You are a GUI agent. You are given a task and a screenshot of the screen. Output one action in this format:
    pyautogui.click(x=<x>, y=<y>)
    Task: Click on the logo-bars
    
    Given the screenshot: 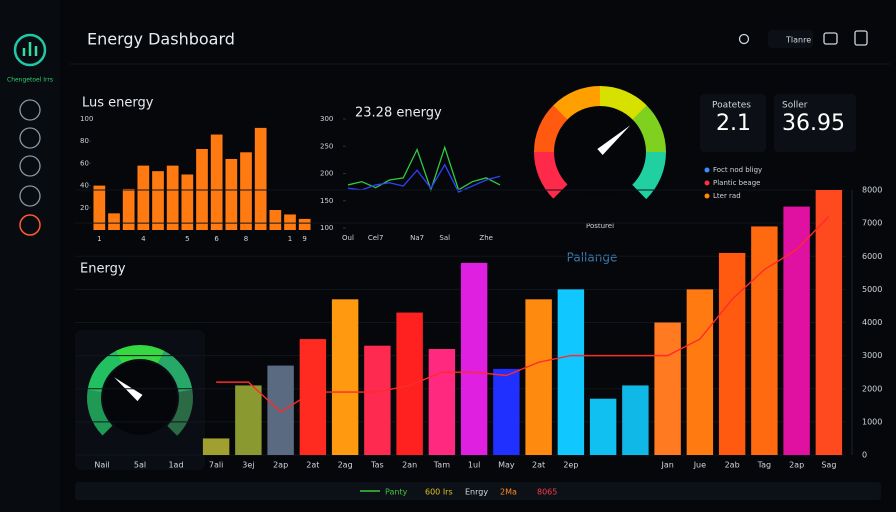 What is the action you would take?
    pyautogui.click(x=30, y=49)
    